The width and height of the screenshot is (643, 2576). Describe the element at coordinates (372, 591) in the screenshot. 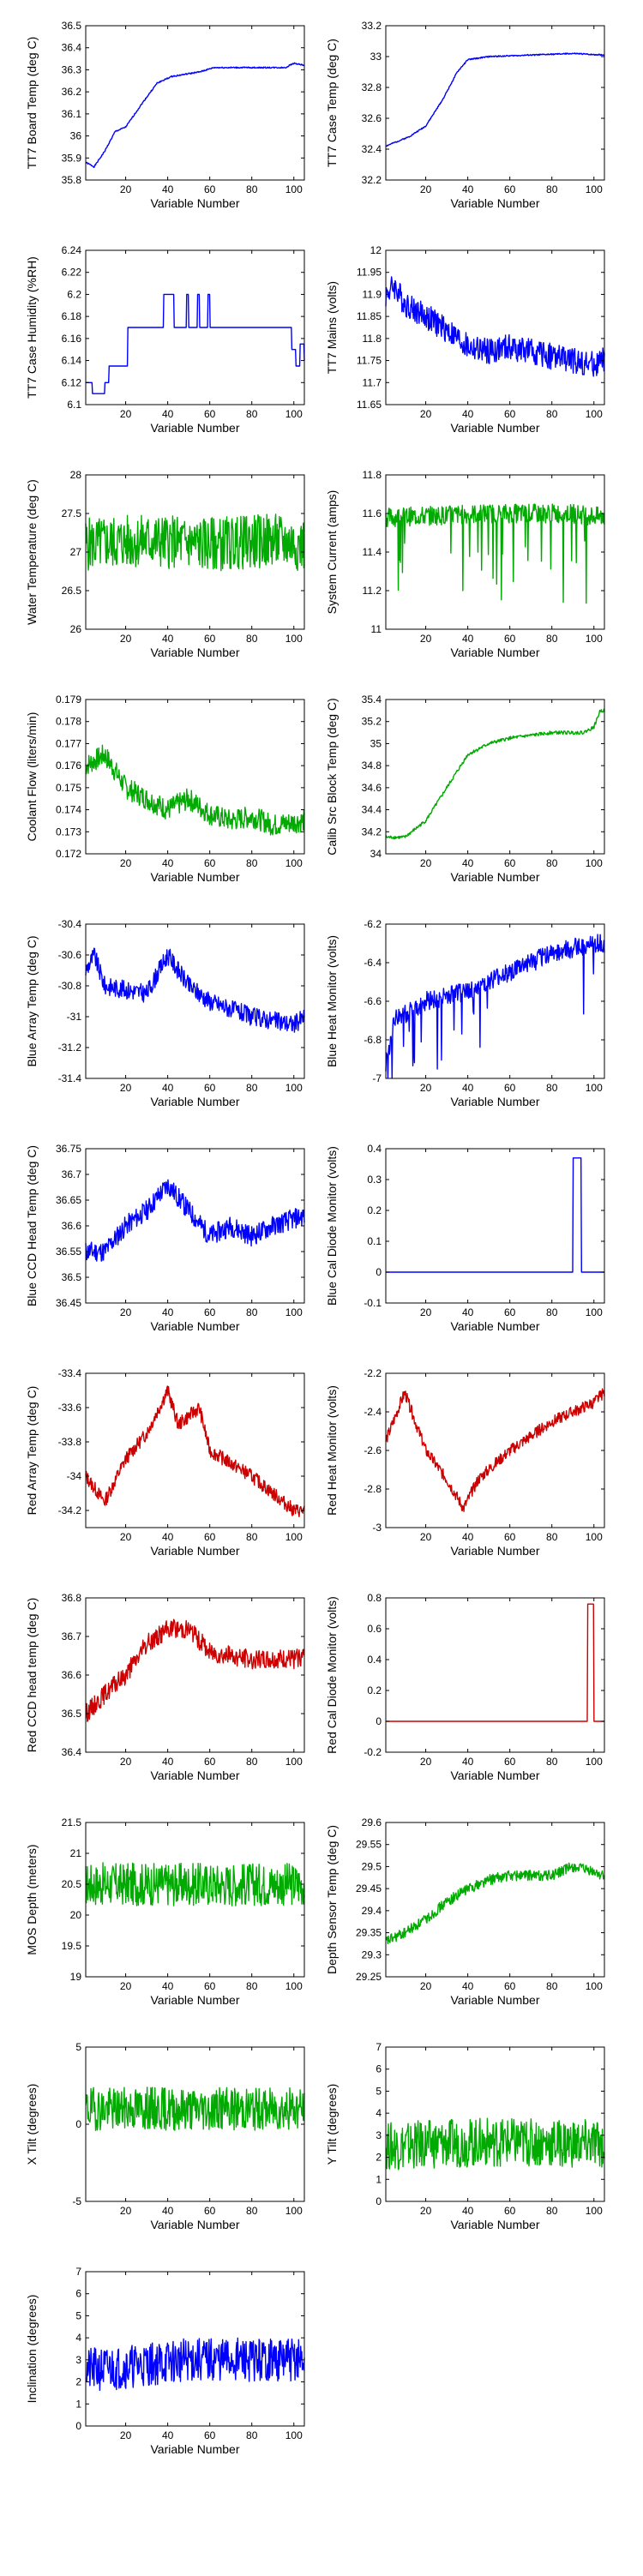

I see `y-tick-label: 11.2` at that location.